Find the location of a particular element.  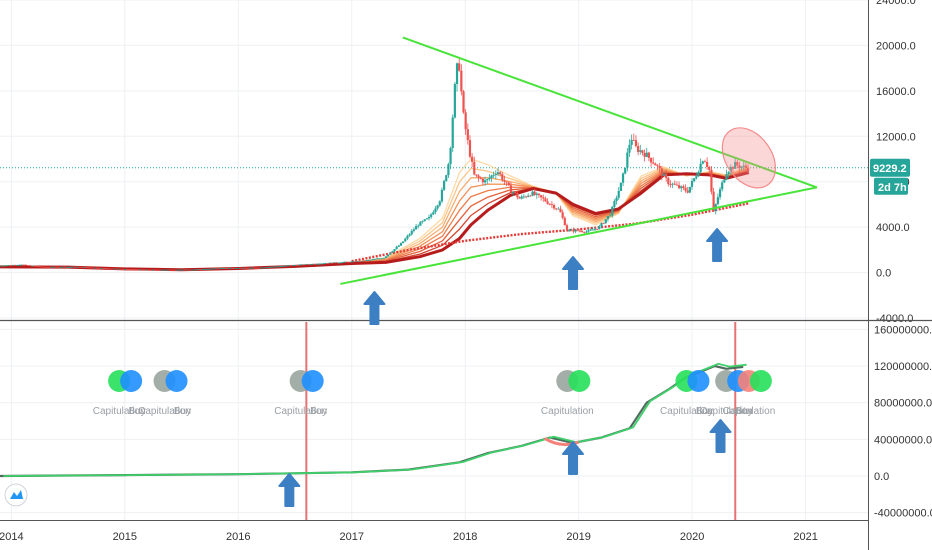

tradingview-logo is located at coordinates (16, 495).